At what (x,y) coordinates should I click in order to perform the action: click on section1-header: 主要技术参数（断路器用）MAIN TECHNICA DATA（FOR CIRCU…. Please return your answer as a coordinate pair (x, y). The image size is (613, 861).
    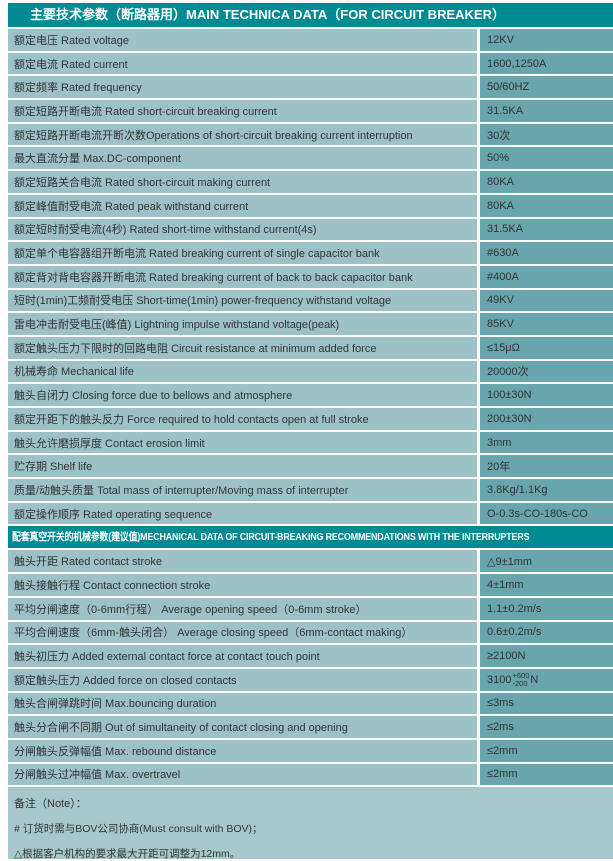
    Looking at the image, I should click on (310, 15).